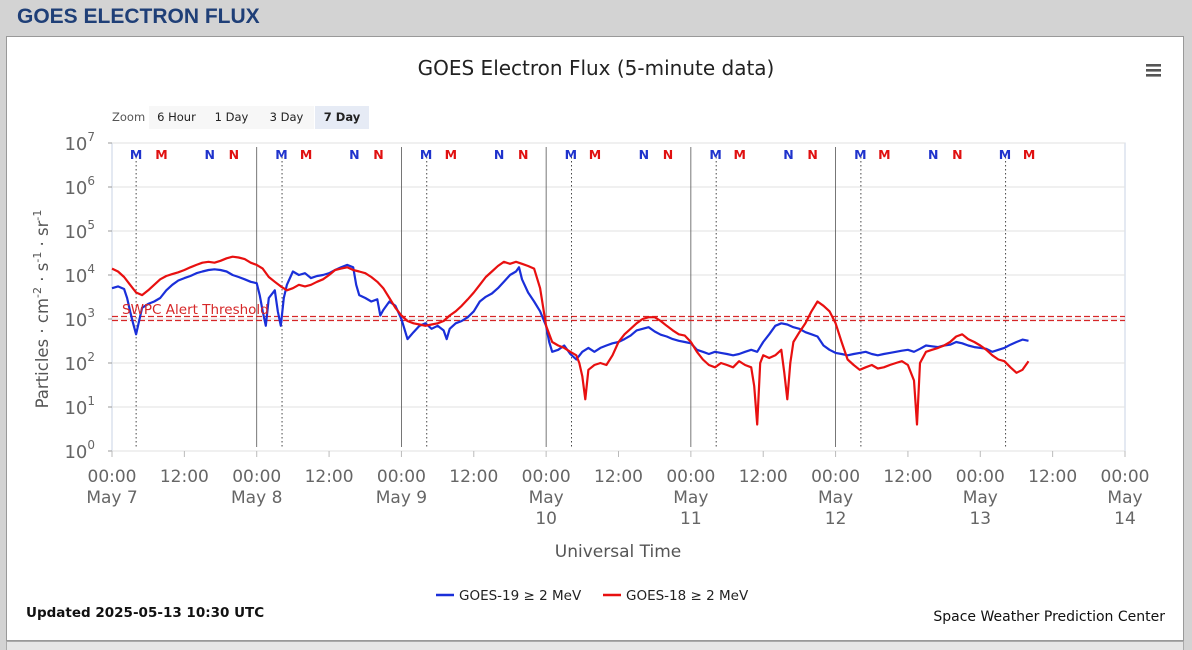  I want to click on zoom-button-label: 3 Day, so click(287, 117).